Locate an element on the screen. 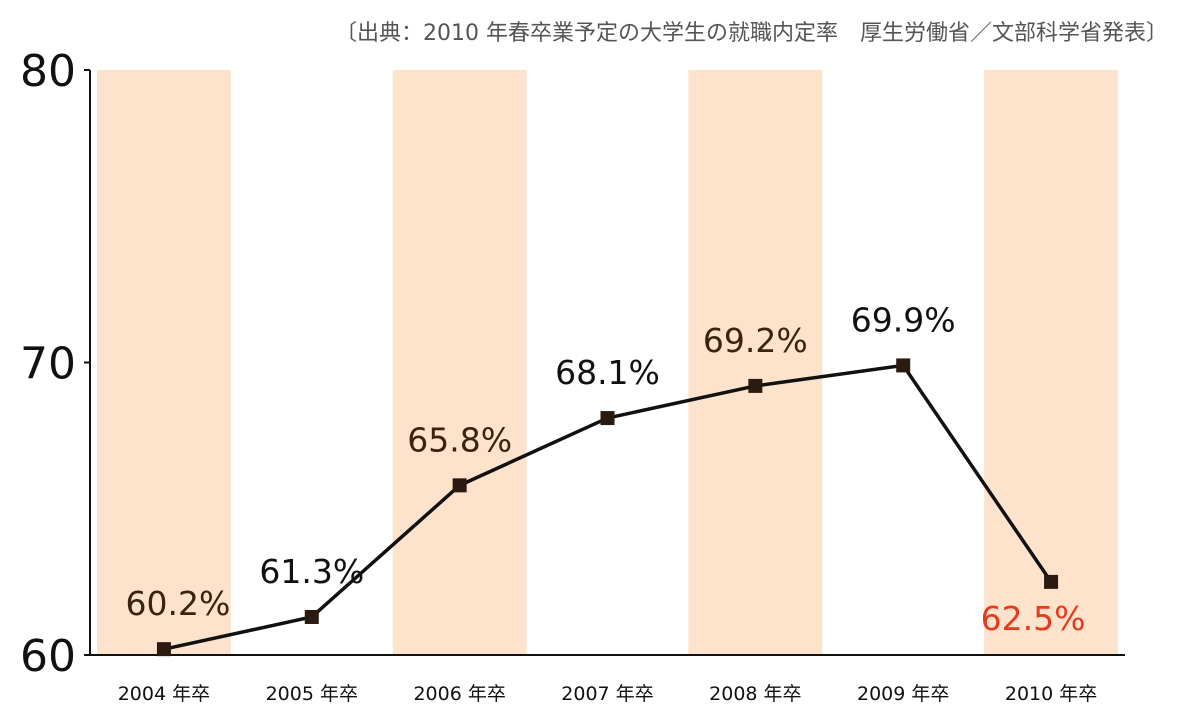 The width and height of the screenshot is (1200, 720). x-tick-label-0: 2004 年卒 is located at coordinates (164, 694).